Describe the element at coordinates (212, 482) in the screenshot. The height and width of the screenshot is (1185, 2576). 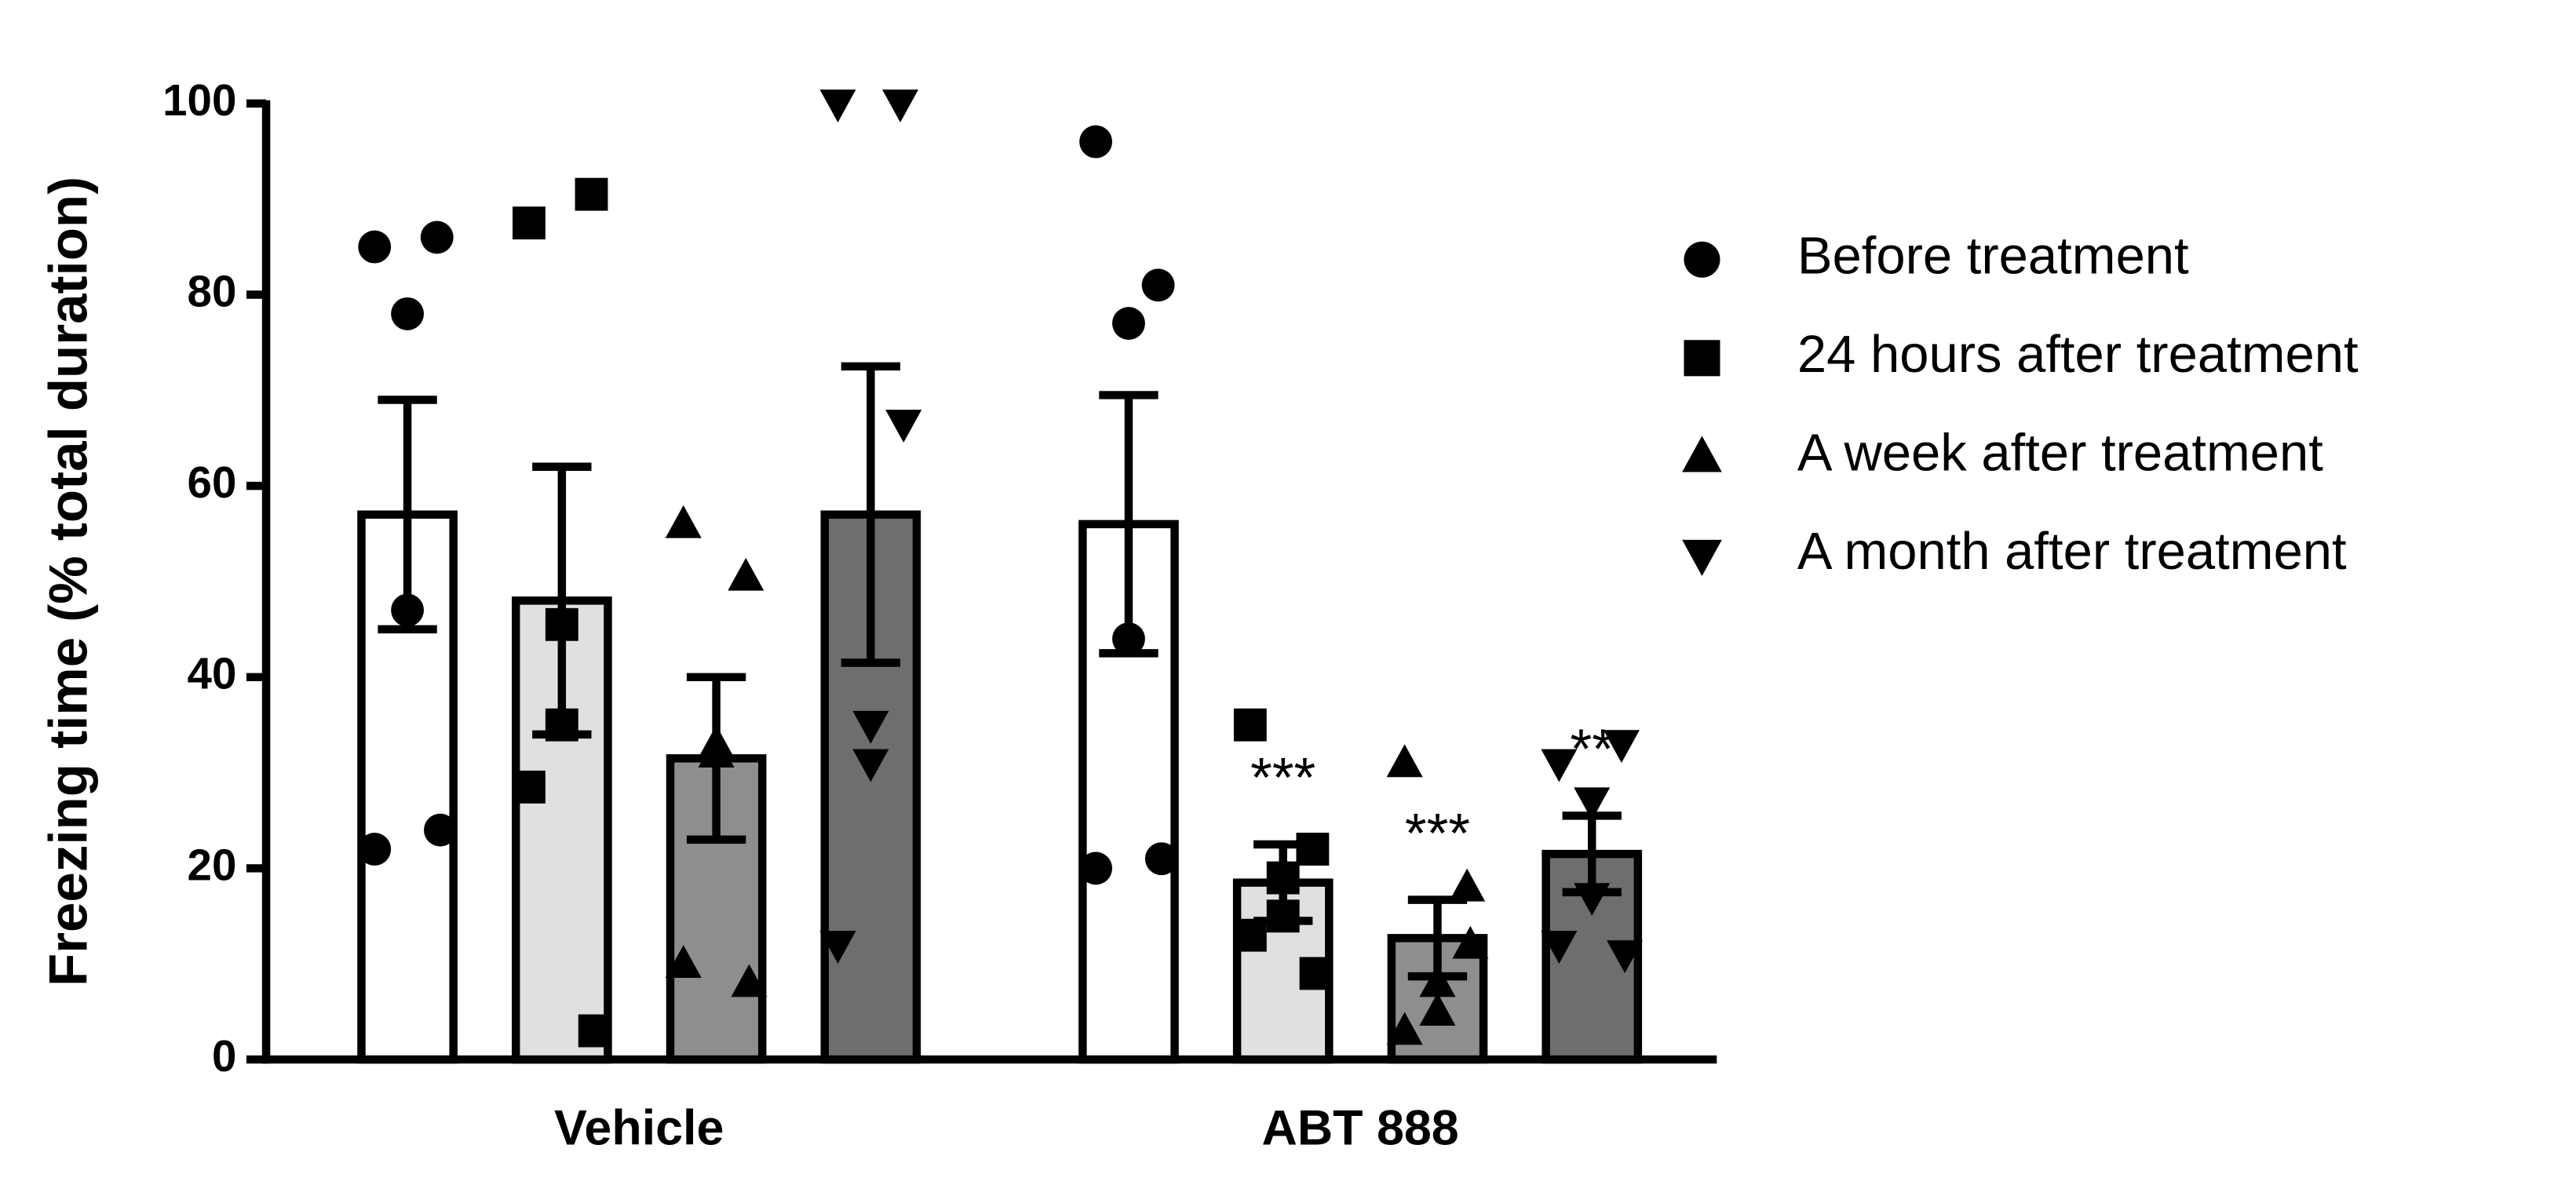
I see `y-tick-label: 60` at that location.